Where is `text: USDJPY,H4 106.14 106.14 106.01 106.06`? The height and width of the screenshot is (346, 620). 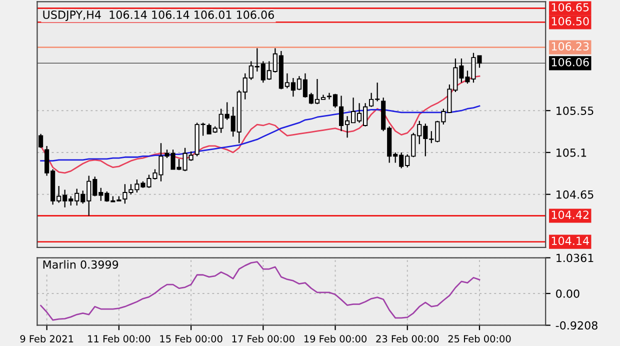 text: USDJPY,H4 106.14 106.14 106.01 106.06 is located at coordinates (158, 15).